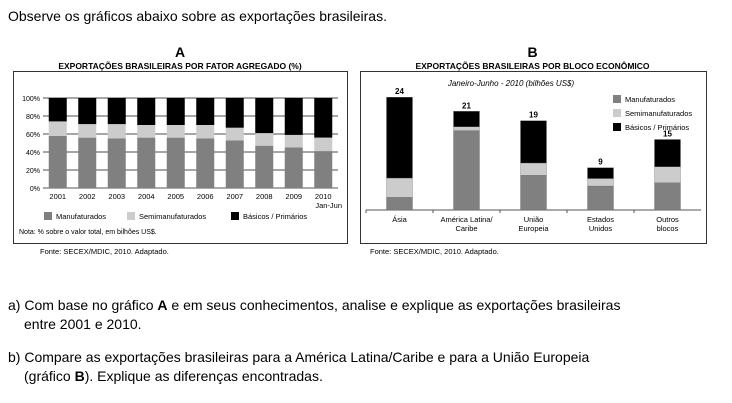 This screenshot has height=403, width=732. Describe the element at coordinates (35, 189) in the screenshot. I see `y-tick-label: 0%` at that location.